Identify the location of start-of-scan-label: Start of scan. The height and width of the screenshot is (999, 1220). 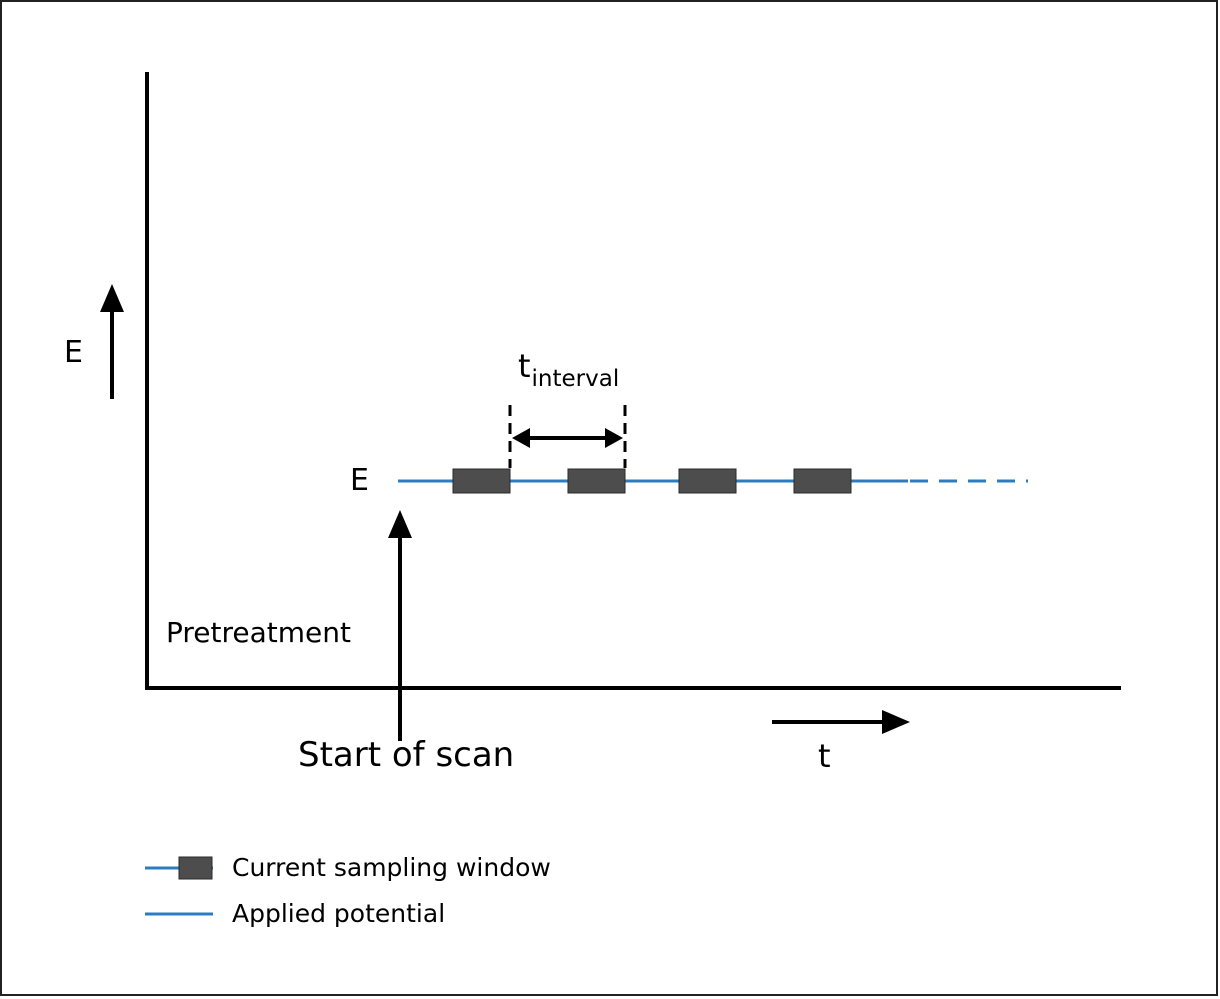
(406, 755).